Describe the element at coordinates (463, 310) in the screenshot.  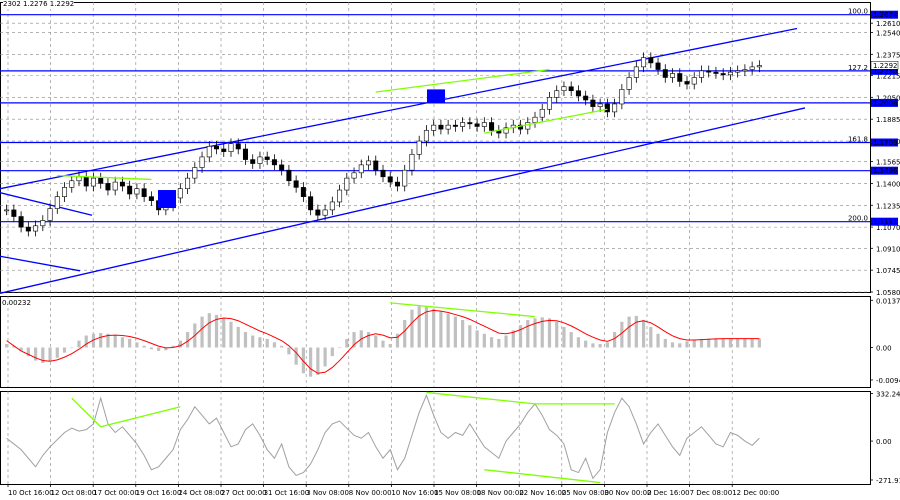
I see `divergence-line` at that location.